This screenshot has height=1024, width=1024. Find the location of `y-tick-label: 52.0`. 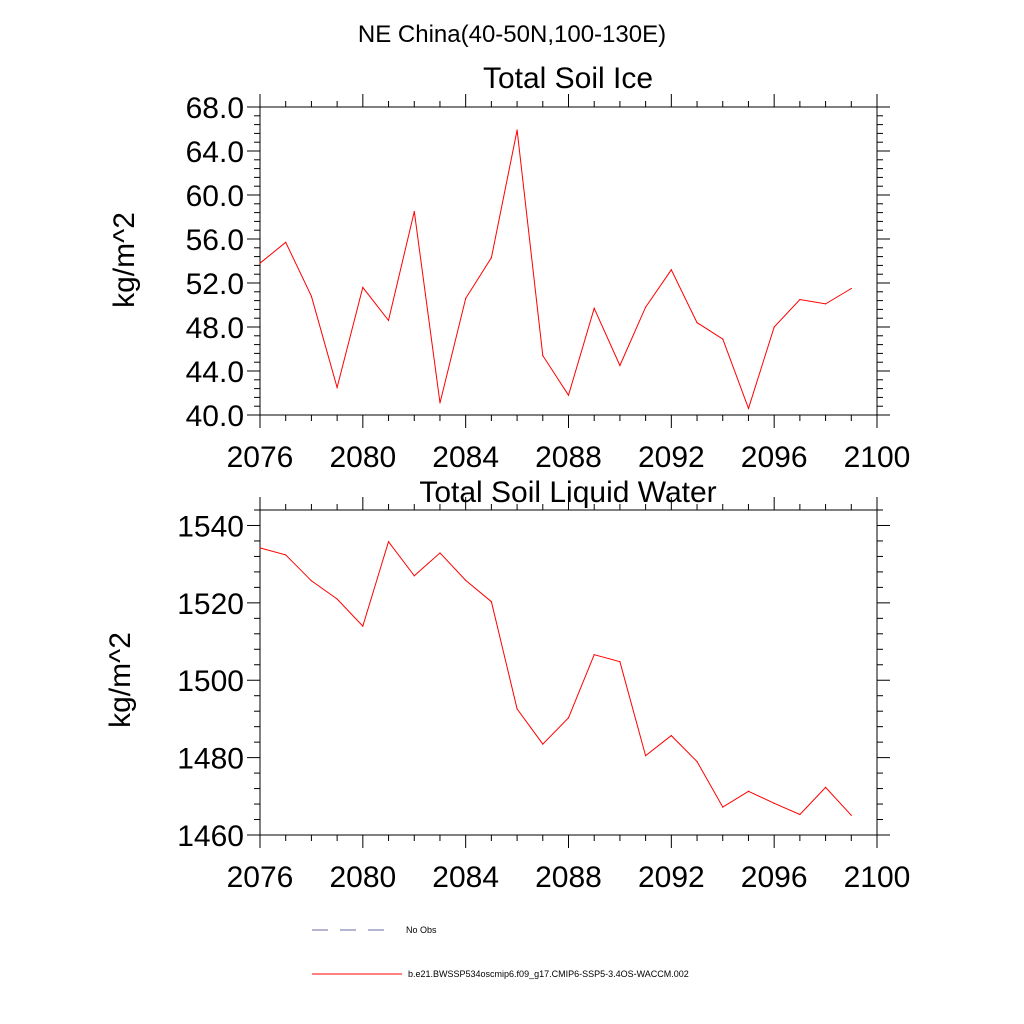

y-tick-label: 52.0 is located at coordinates (215, 284).